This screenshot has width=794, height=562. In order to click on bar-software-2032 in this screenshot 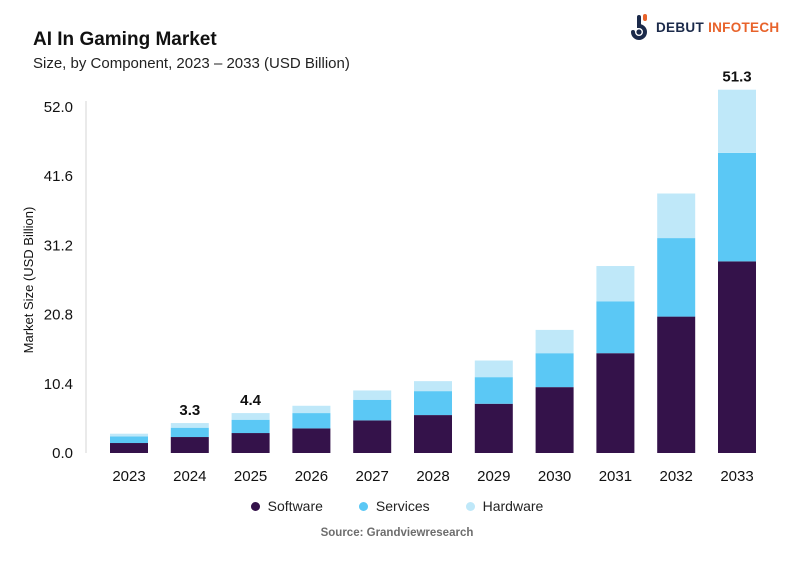, I will do `click(676, 384)`.